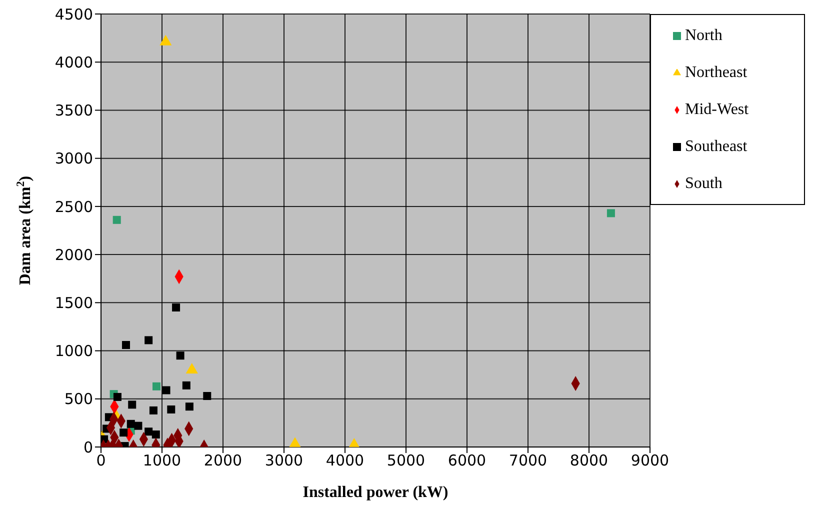  I want to click on x-tick-label: 6000, so click(467, 461).